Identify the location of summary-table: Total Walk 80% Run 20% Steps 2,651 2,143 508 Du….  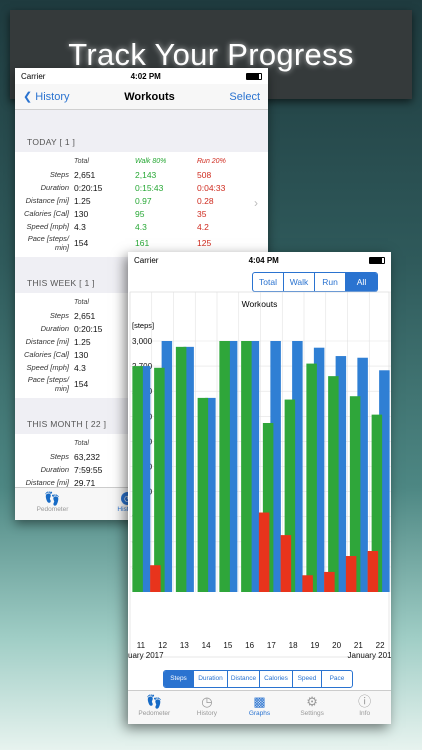
(141, 204).